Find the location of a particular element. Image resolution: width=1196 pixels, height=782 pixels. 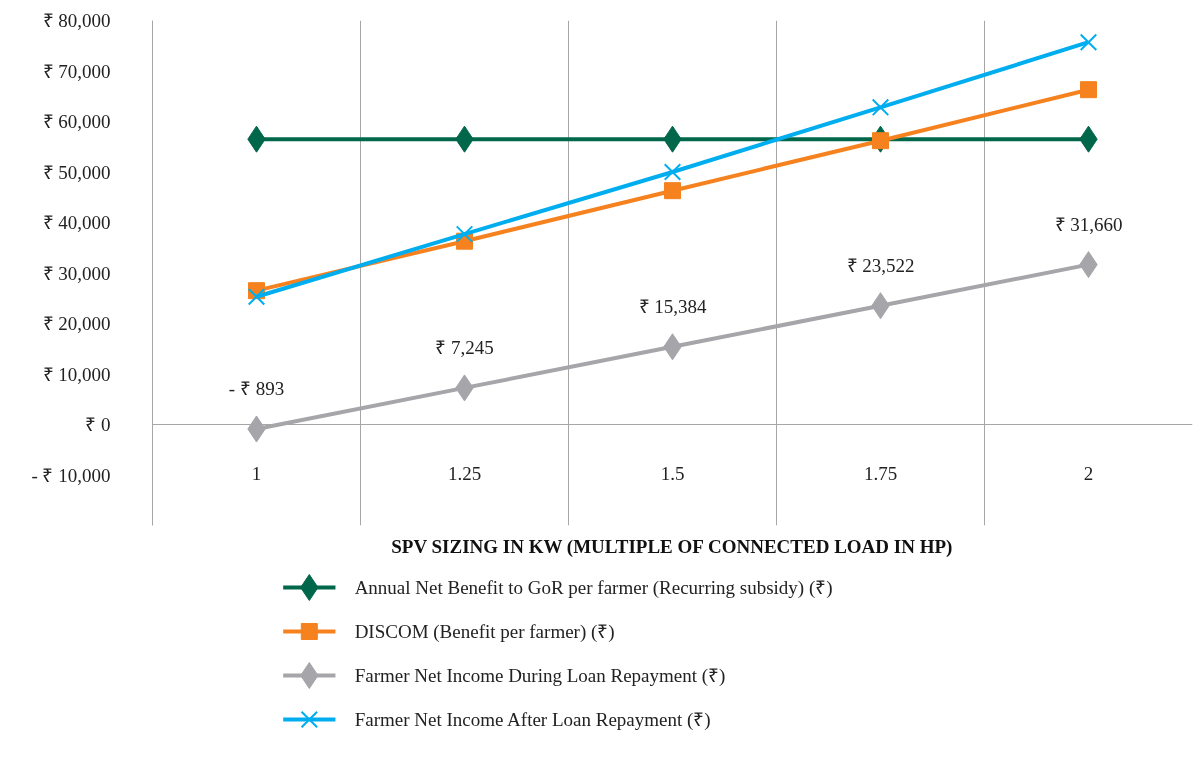

x-tick-label: 2 is located at coordinates (1088, 473).